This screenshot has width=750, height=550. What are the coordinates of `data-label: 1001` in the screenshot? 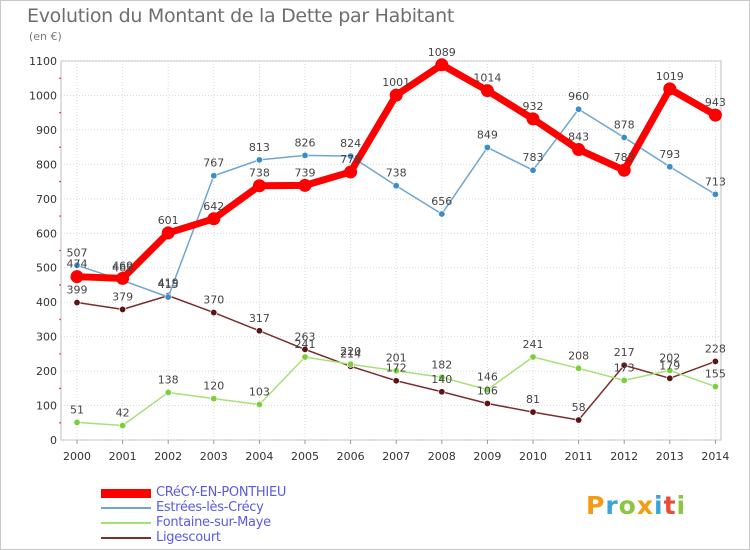 It's located at (396, 82).